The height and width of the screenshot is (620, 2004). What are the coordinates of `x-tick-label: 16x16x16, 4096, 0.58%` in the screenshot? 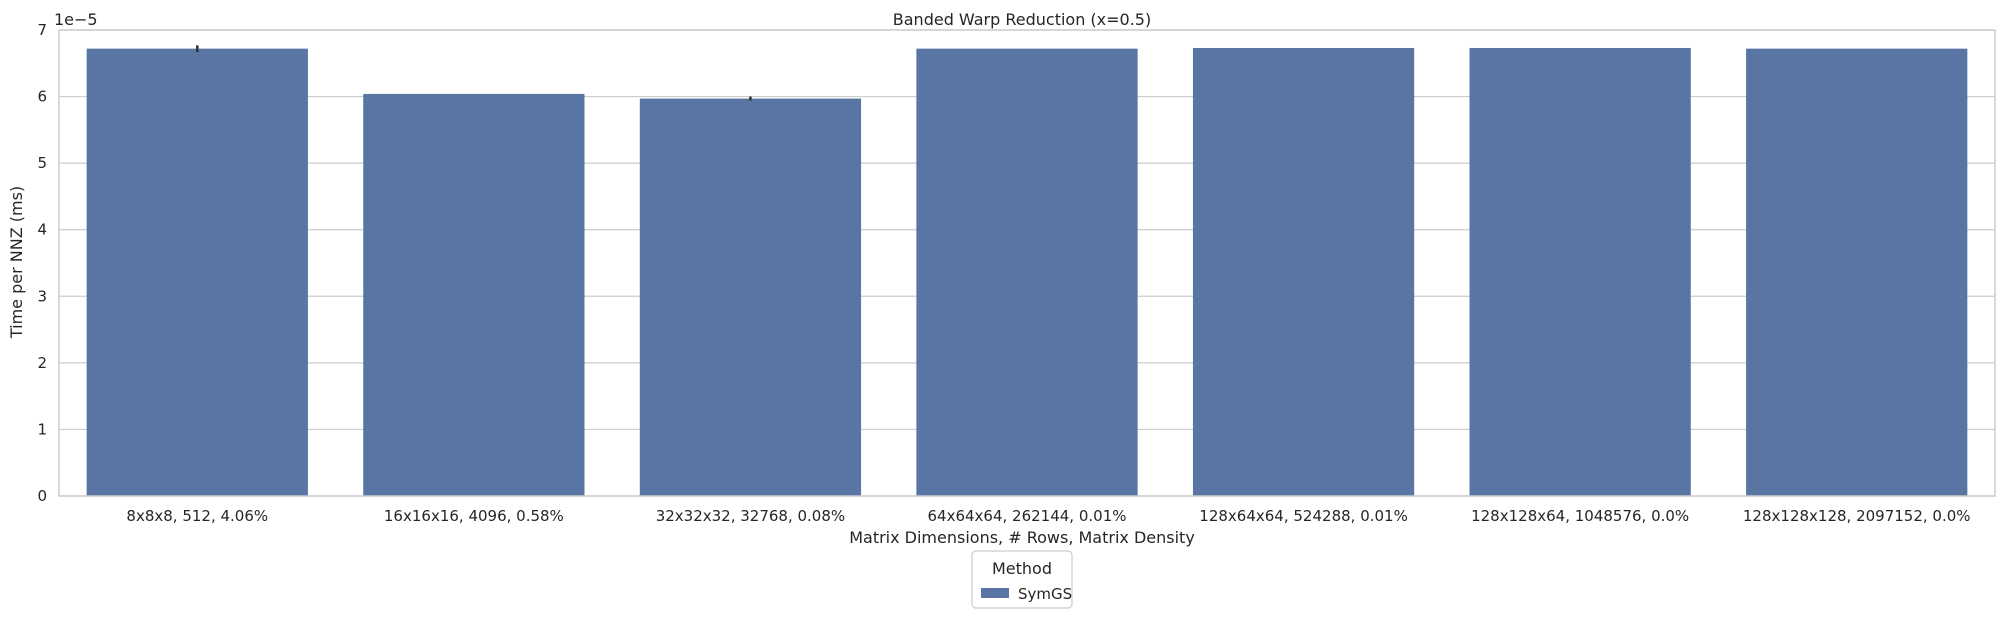 It's located at (474, 516).